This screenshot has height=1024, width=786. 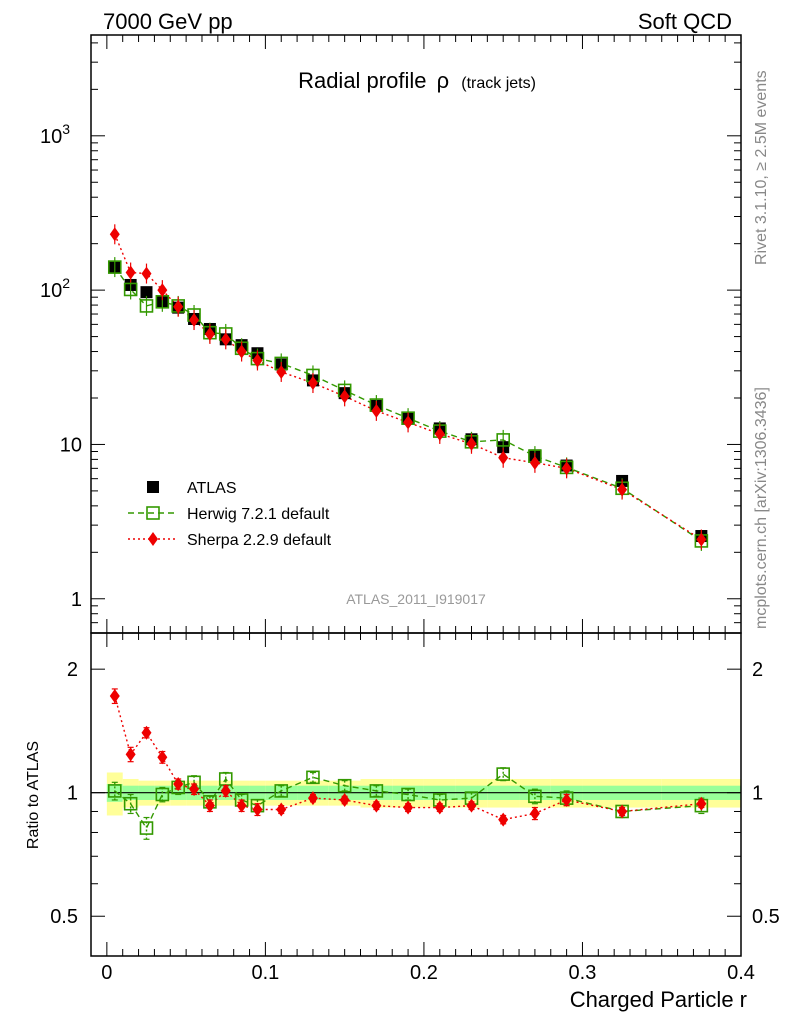 I want to click on ratio-tick-label: 0.5, so click(x=64, y=917).